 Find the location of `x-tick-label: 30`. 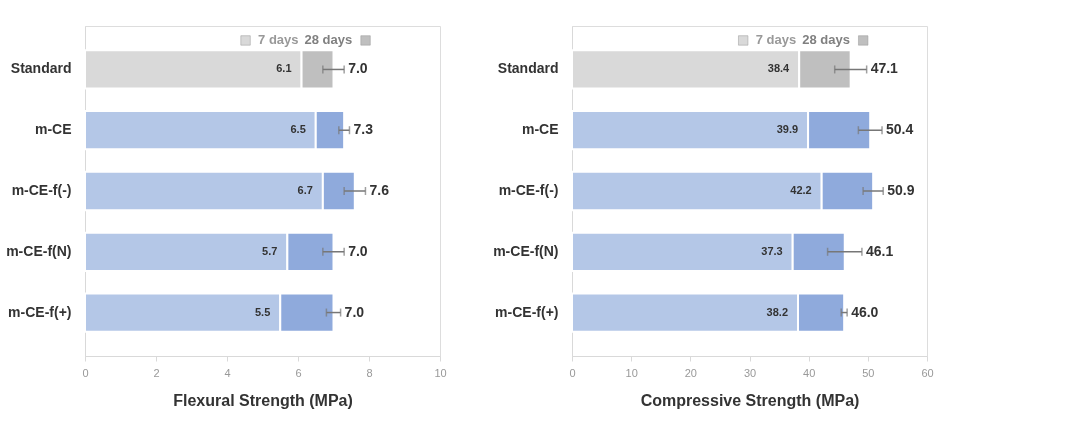

x-tick-label: 30 is located at coordinates (750, 372).